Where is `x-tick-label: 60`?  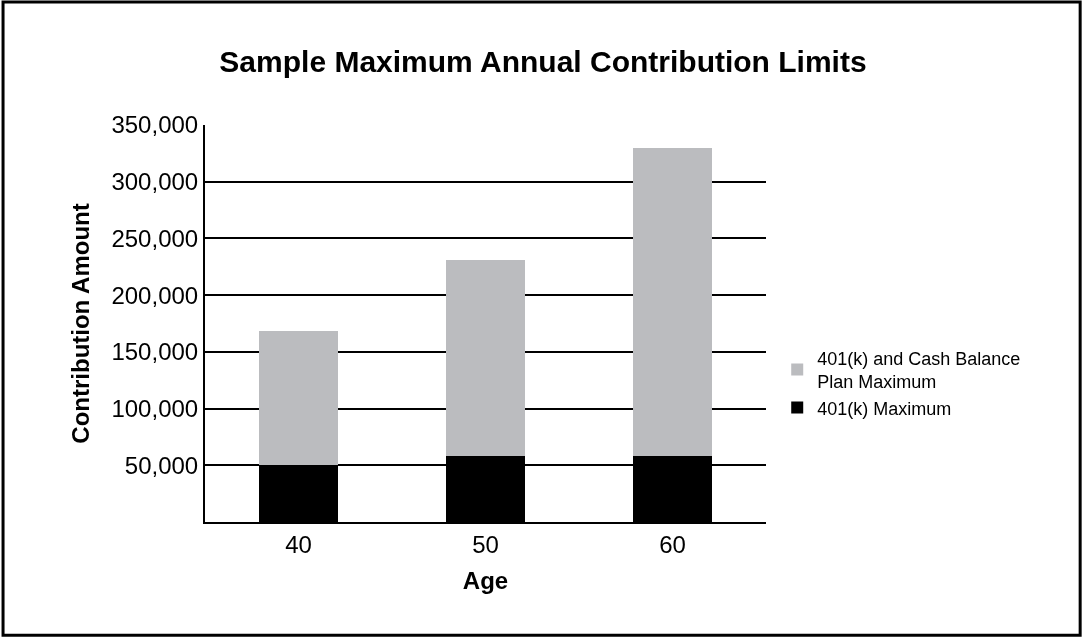
x-tick-label: 60 is located at coordinates (672, 544).